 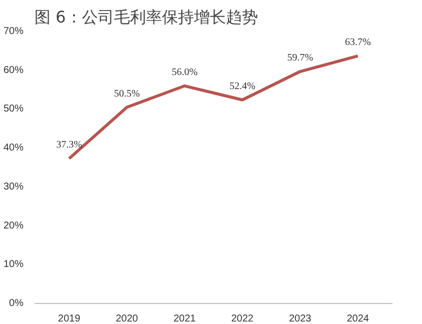 I want to click on y-tick-label: 60%, so click(x=13, y=70).